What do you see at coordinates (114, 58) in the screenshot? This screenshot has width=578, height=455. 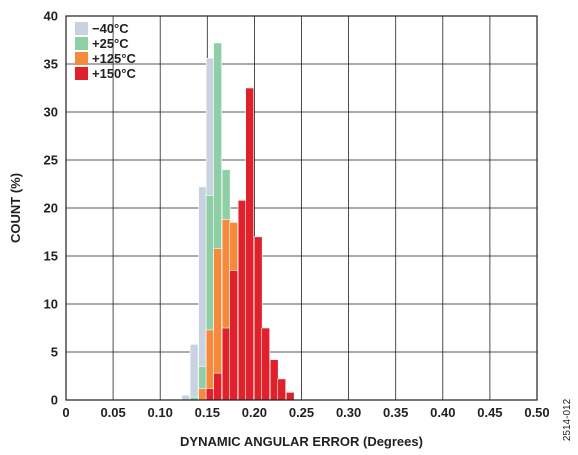 I see `legend-label: +125°C` at bounding box center [114, 58].